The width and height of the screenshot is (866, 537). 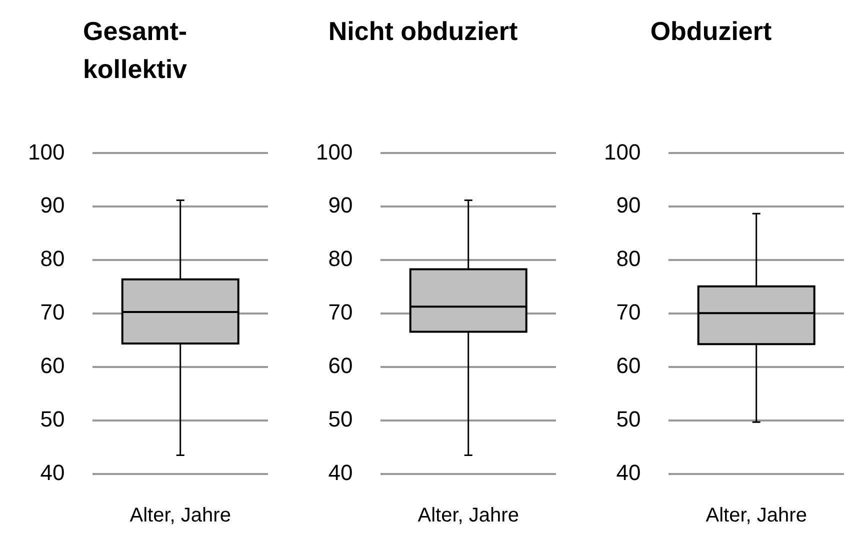 What do you see at coordinates (135, 50) in the screenshot?
I see `chart-title: Gesamt-kollektiv` at bounding box center [135, 50].